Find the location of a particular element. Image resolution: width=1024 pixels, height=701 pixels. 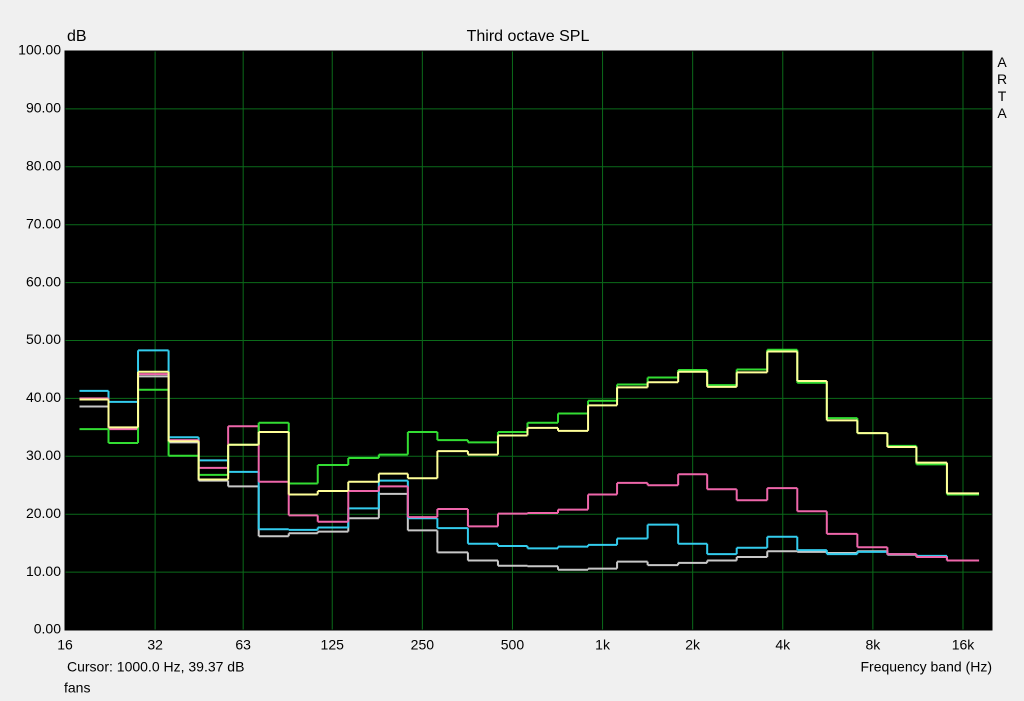

x-tick-label: 16k is located at coordinates (964, 645).